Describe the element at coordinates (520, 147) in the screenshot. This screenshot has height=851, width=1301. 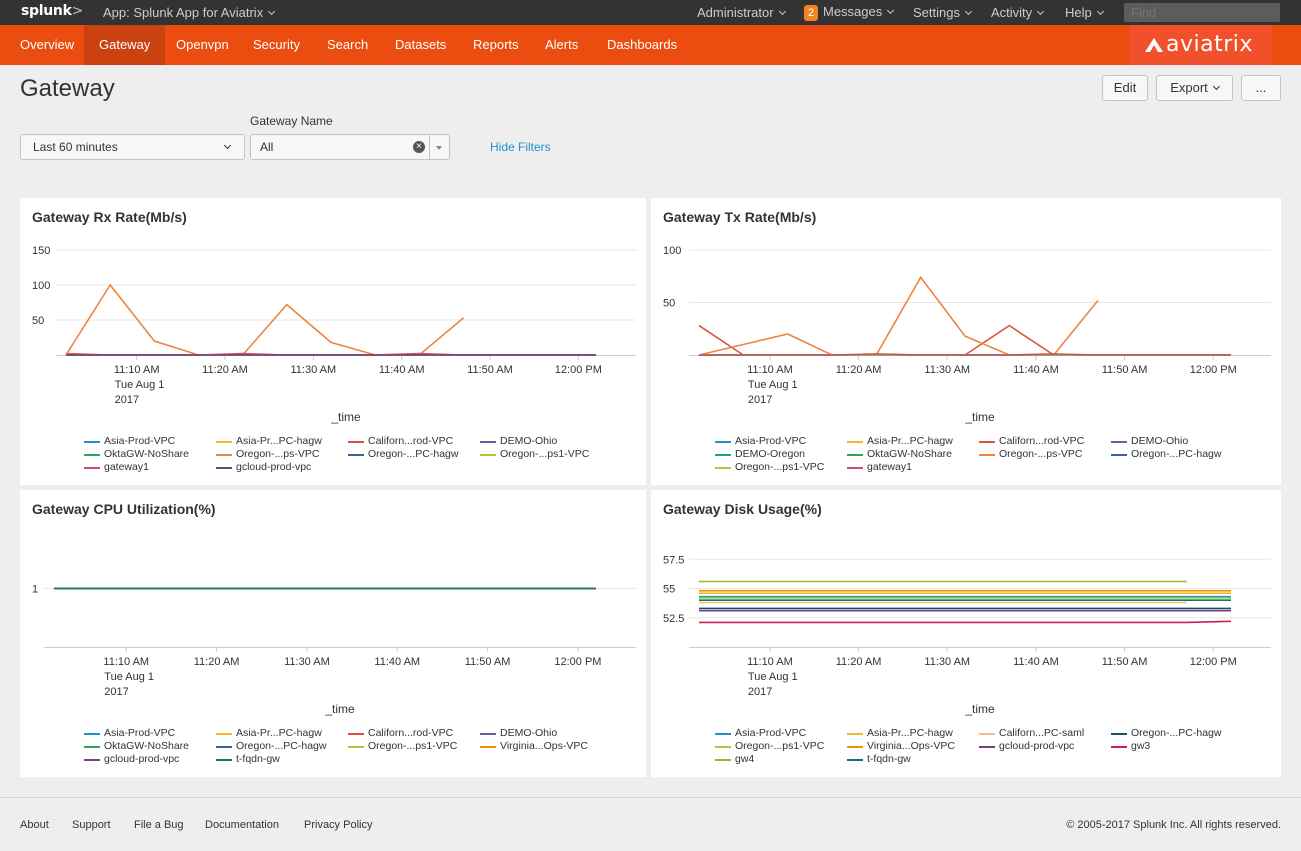
I see `hide-filters-link: Hide Filters` at that location.